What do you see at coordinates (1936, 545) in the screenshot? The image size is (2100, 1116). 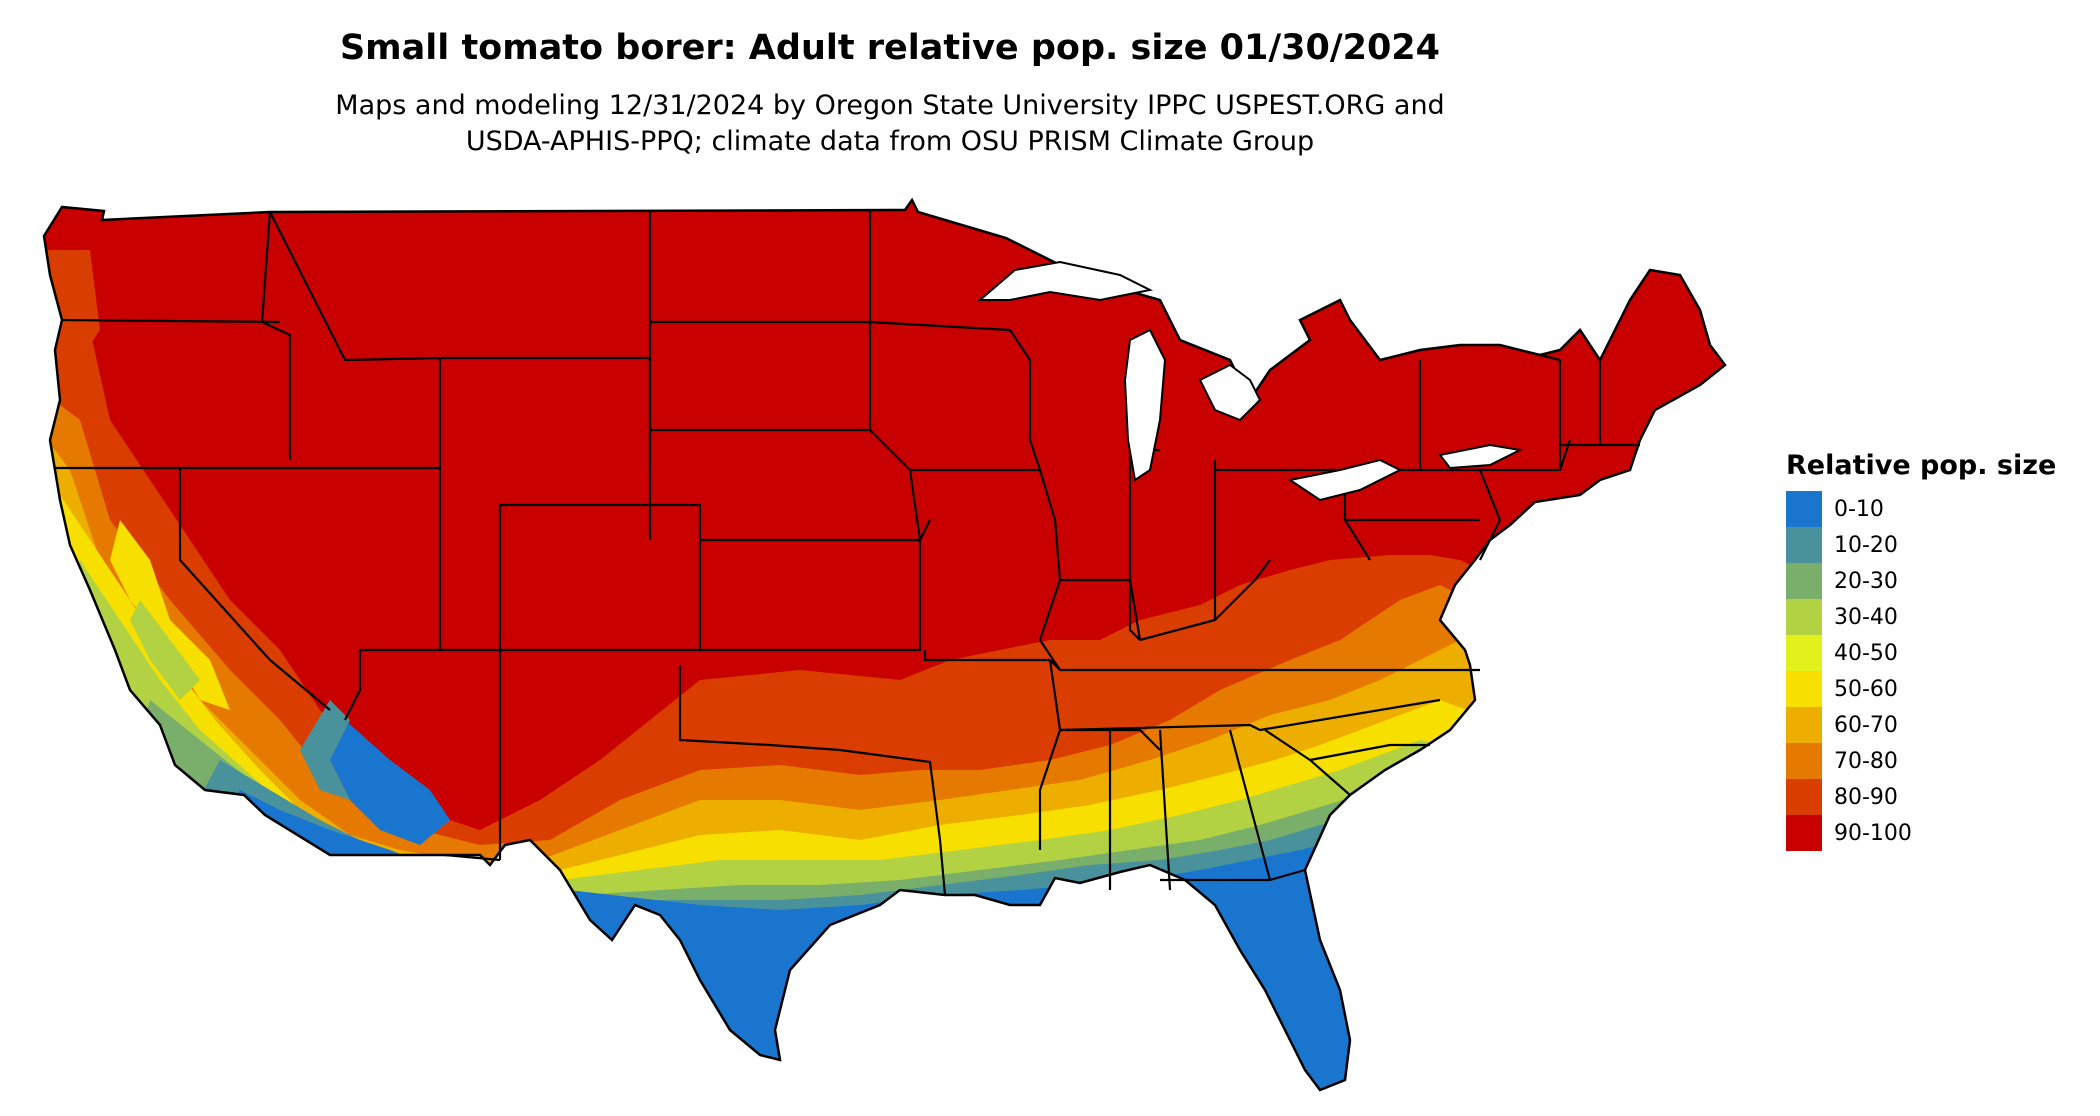 I see `legend-item: 10-20` at bounding box center [1936, 545].